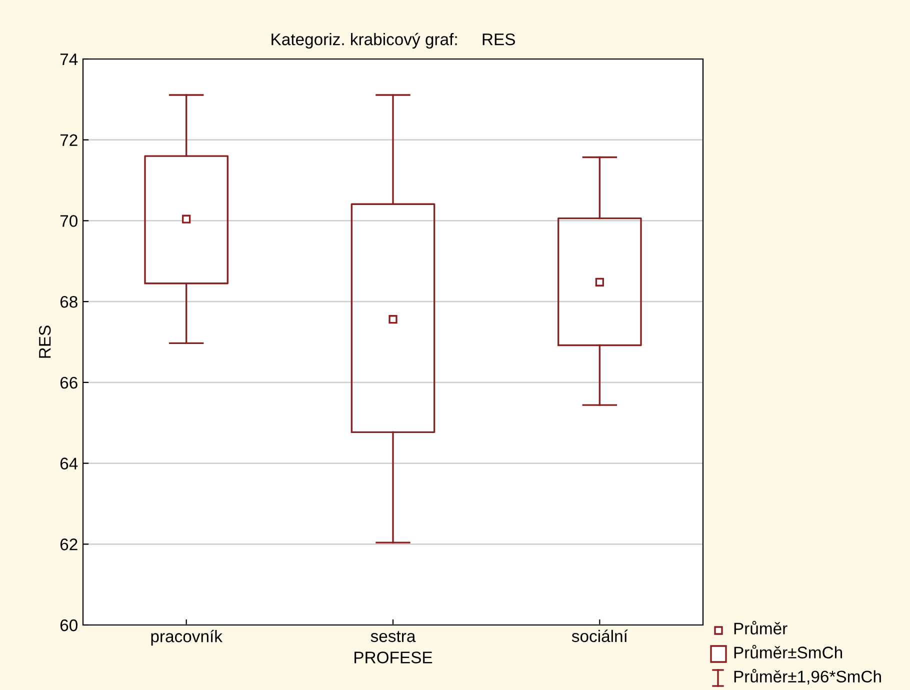 The width and height of the screenshot is (910, 690). What do you see at coordinates (393, 658) in the screenshot?
I see `x-axis-title: PROFESE` at bounding box center [393, 658].